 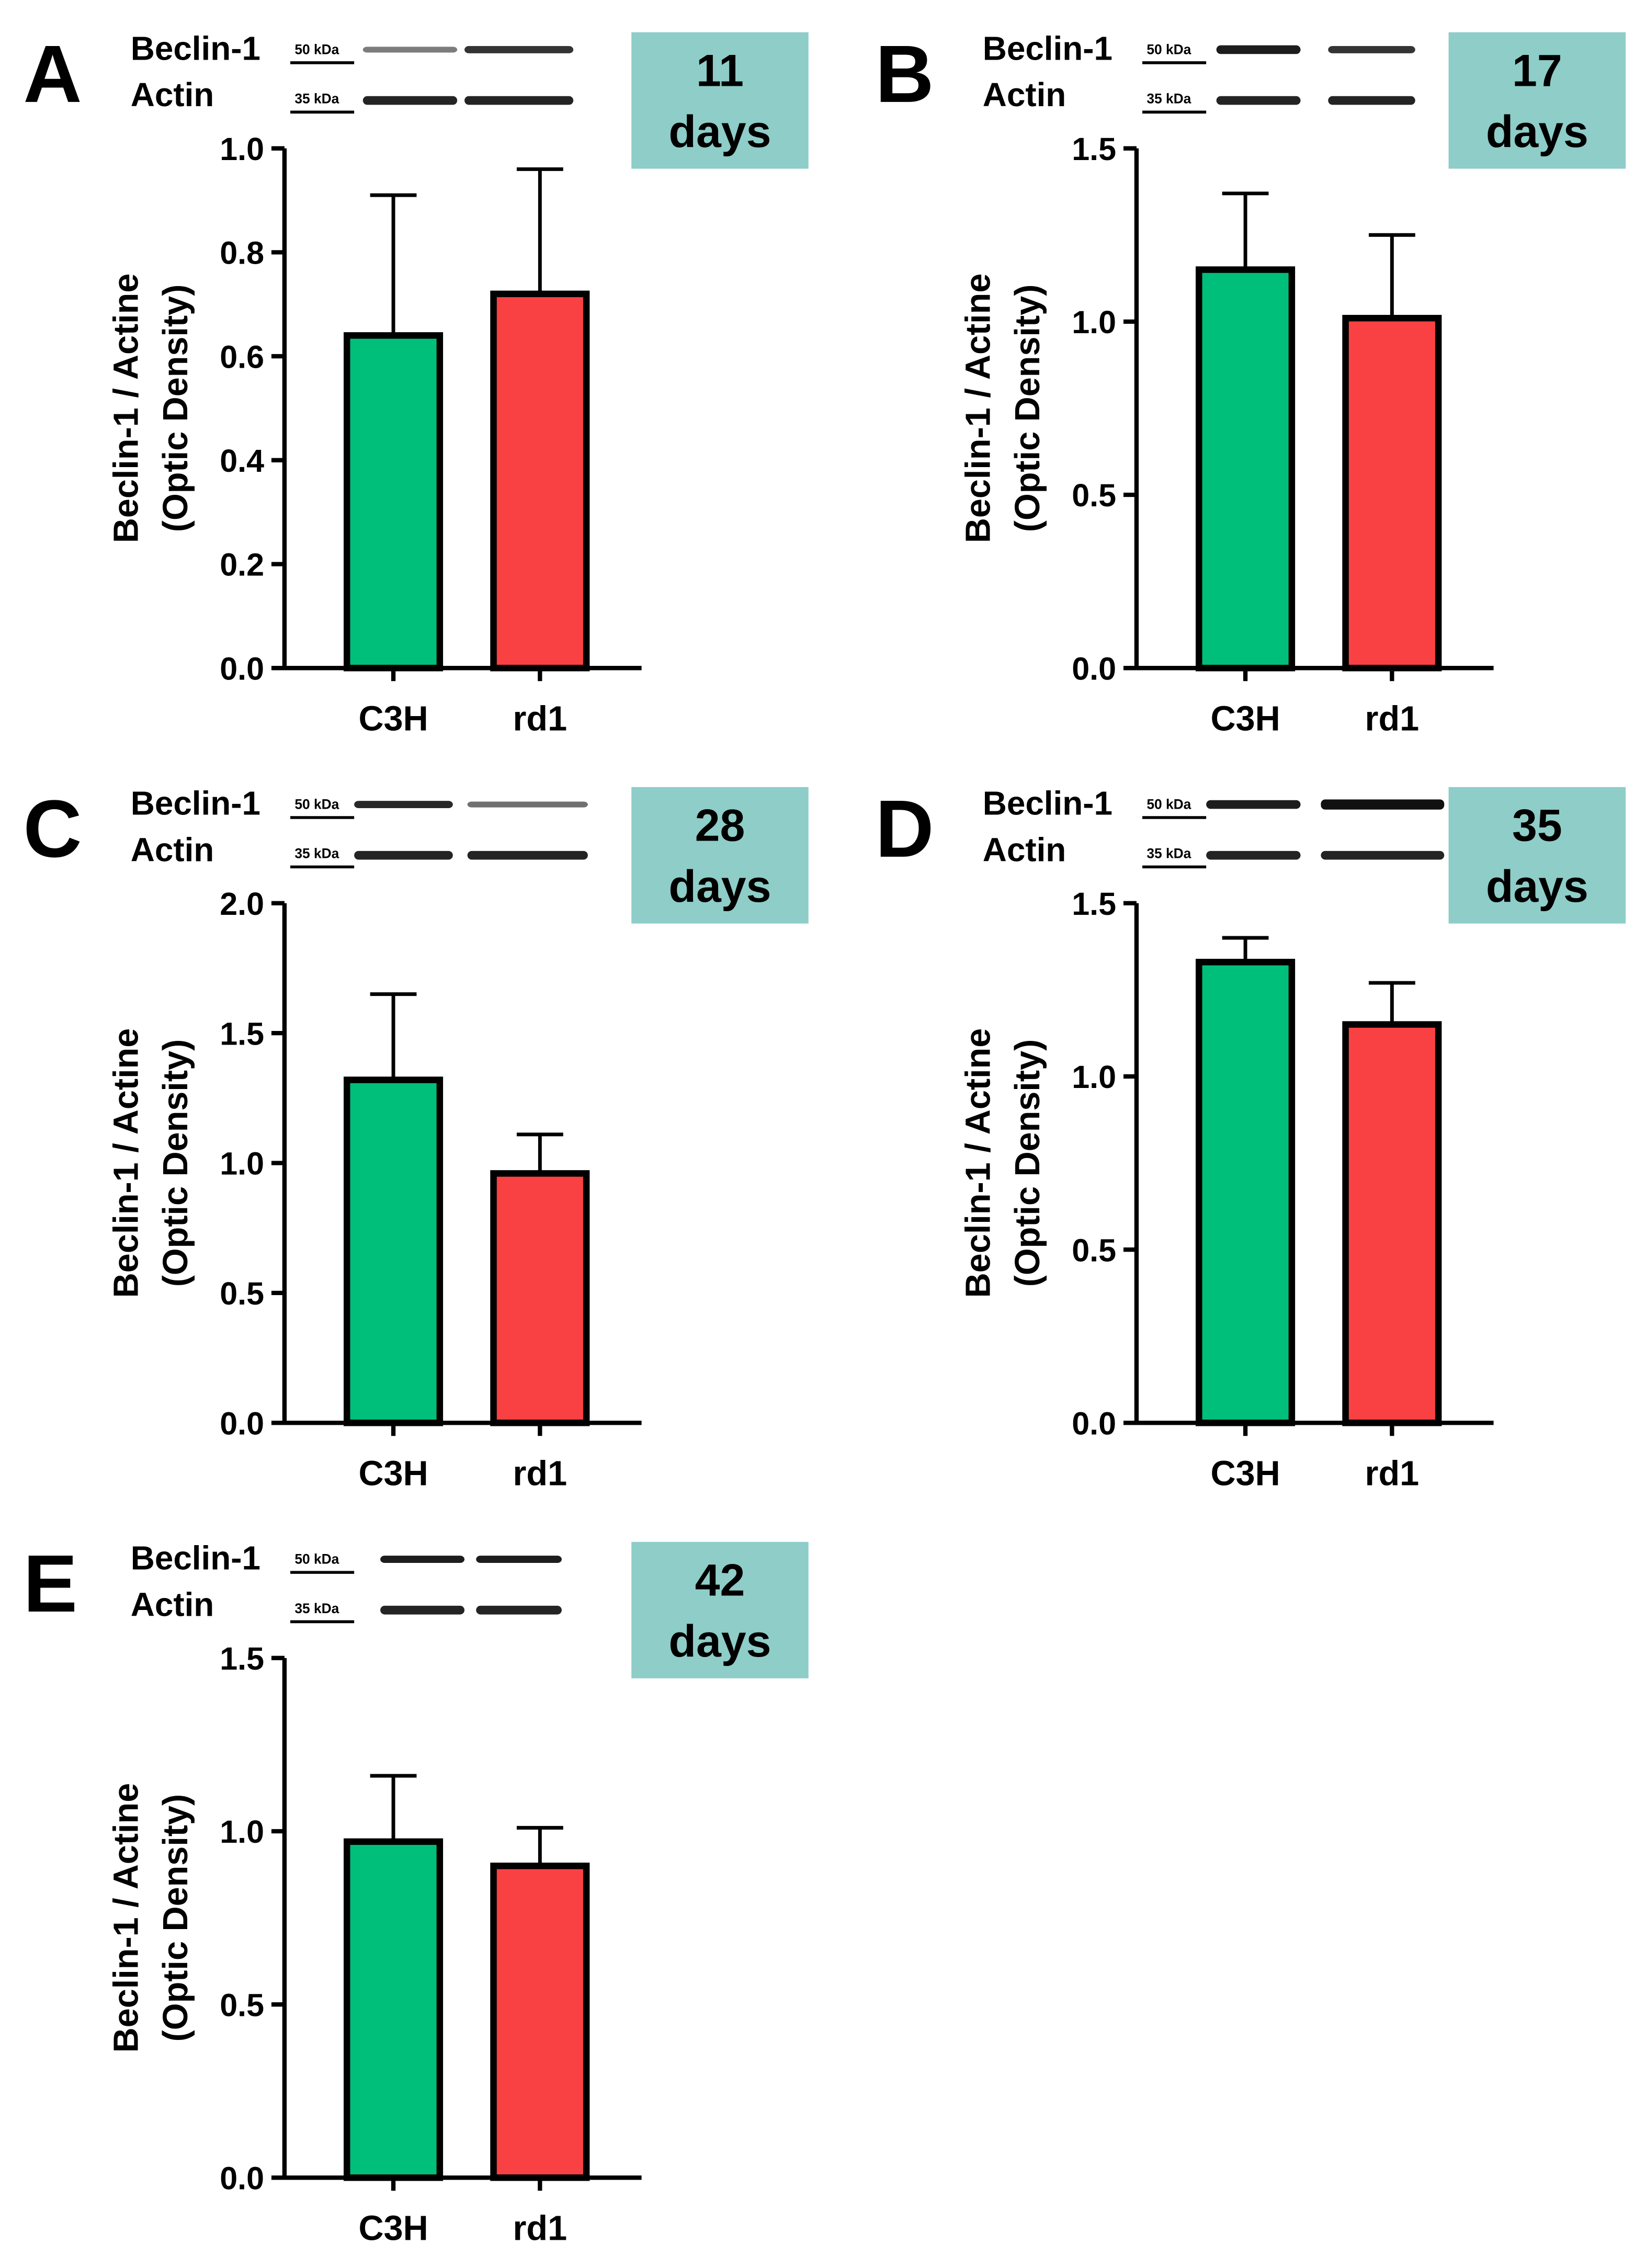 What do you see at coordinates (904, 73) in the screenshot?
I see `panel-letter: B` at bounding box center [904, 73].